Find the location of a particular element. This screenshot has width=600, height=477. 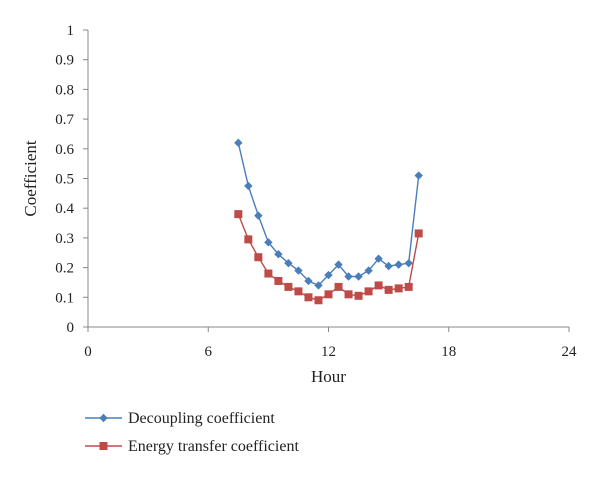

y-axis-title: Coefficient is located at coordinates (30, 178).